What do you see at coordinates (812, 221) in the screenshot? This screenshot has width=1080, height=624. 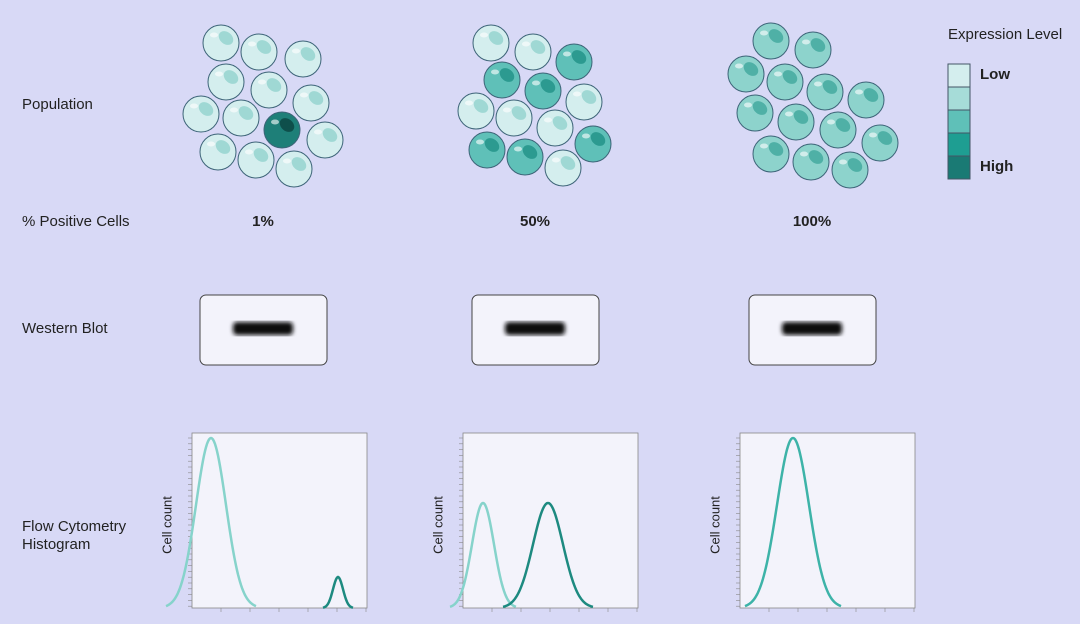 I see `percent-label: 100%` at bounding box center [812, 221].